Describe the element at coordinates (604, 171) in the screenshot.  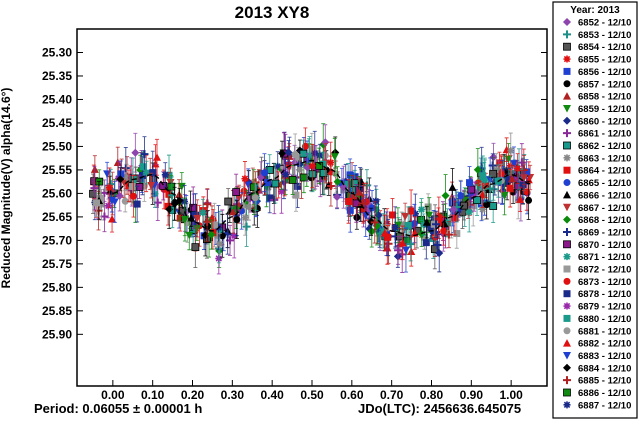
I see `legend-label: 6864 - 12/10` at that location.